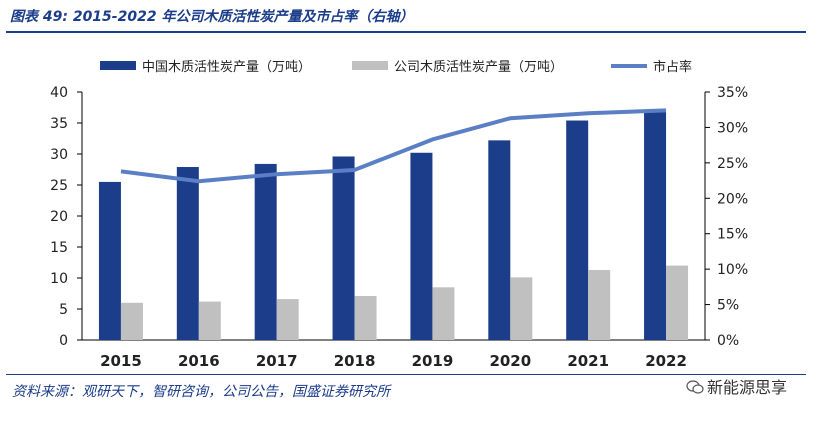 The width and height of the screenshot is (834, 422). Describe the element at coordinates (59, 155) in the screenshot. I see `left-tick-label: 30` at that location.